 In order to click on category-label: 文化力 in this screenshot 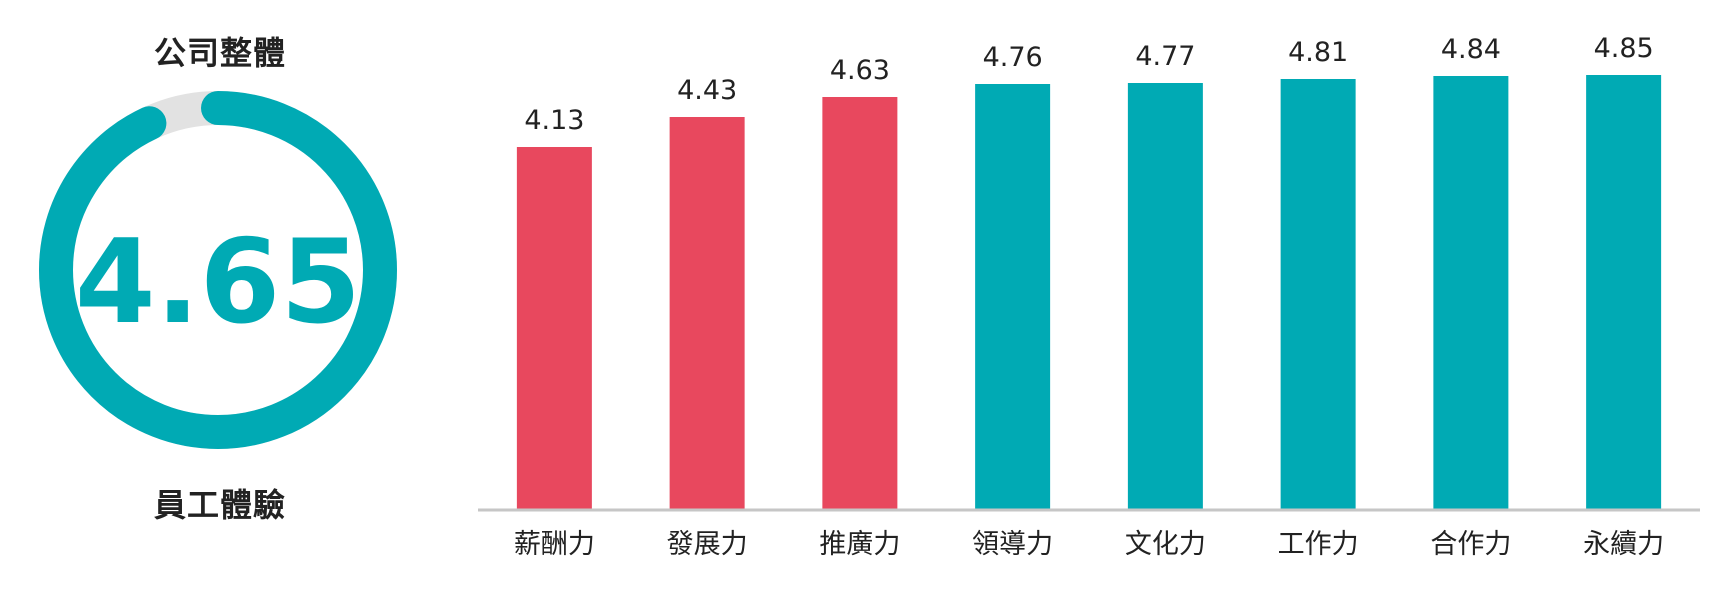, I will do `click(1165, 544)`.